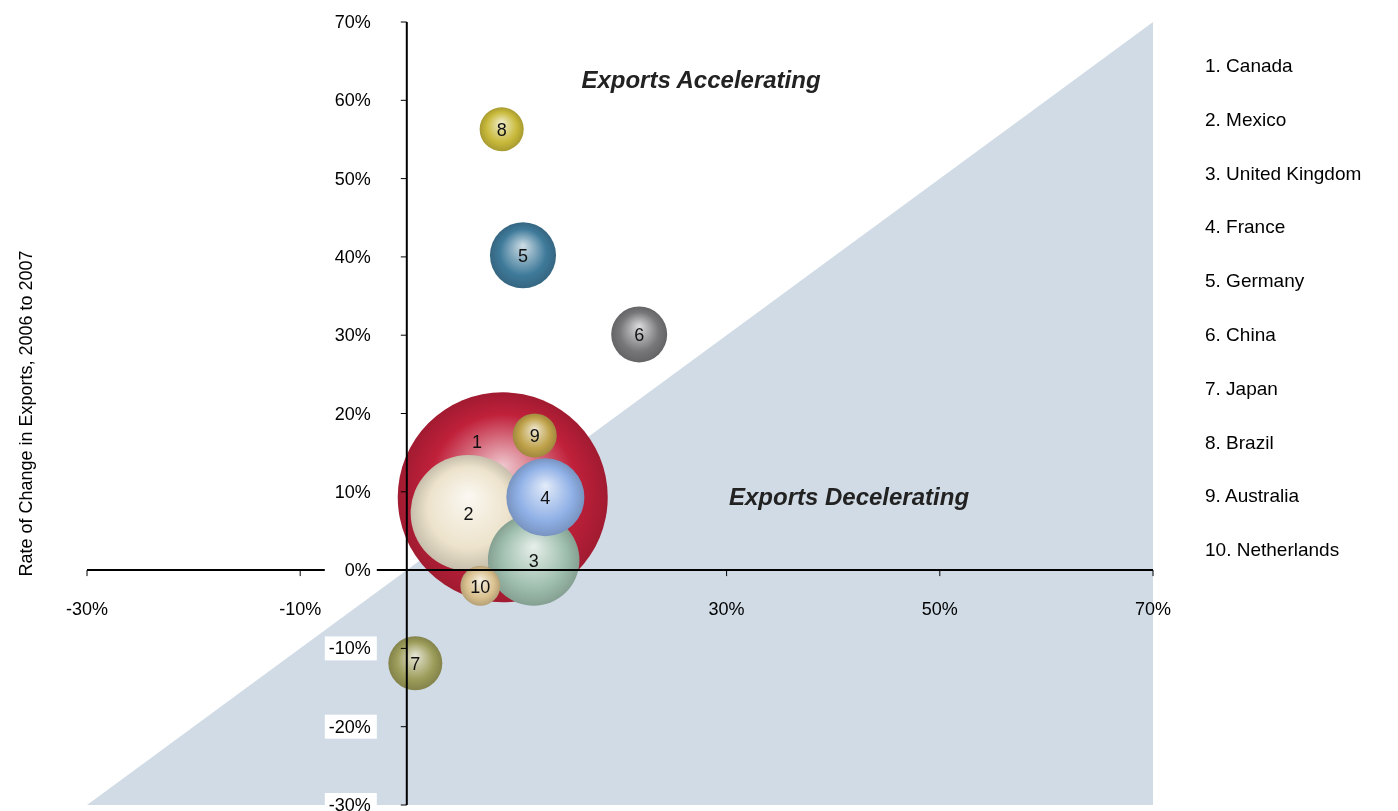 The width and height of the screenshot is (1398, 811). Describe the element at coordinates (1252, 496) in the screenshot. I see `text: 9. Australia` at that location.